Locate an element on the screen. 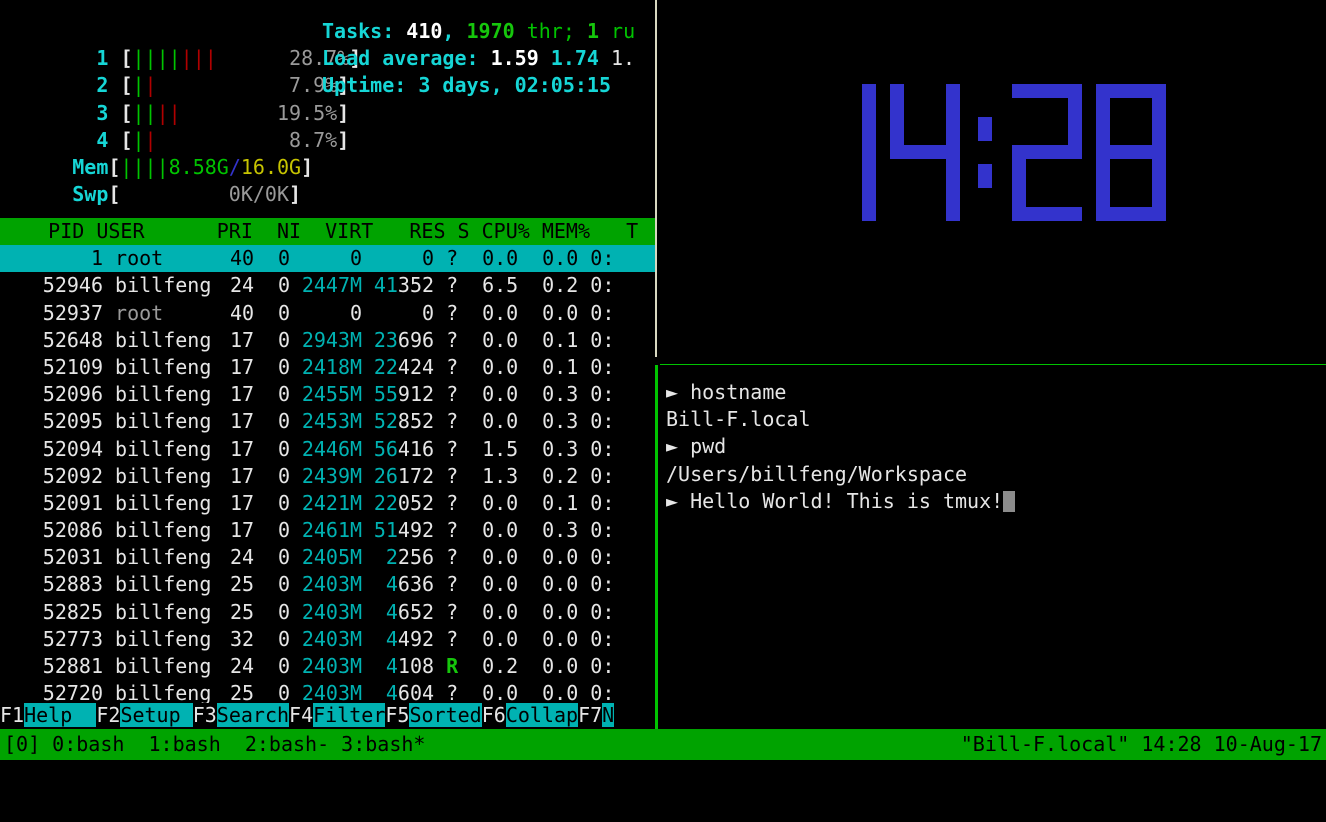 The height and width of the screenshot is (822, 1326). cell-ni: 0 is located at coordinates (284, 366).